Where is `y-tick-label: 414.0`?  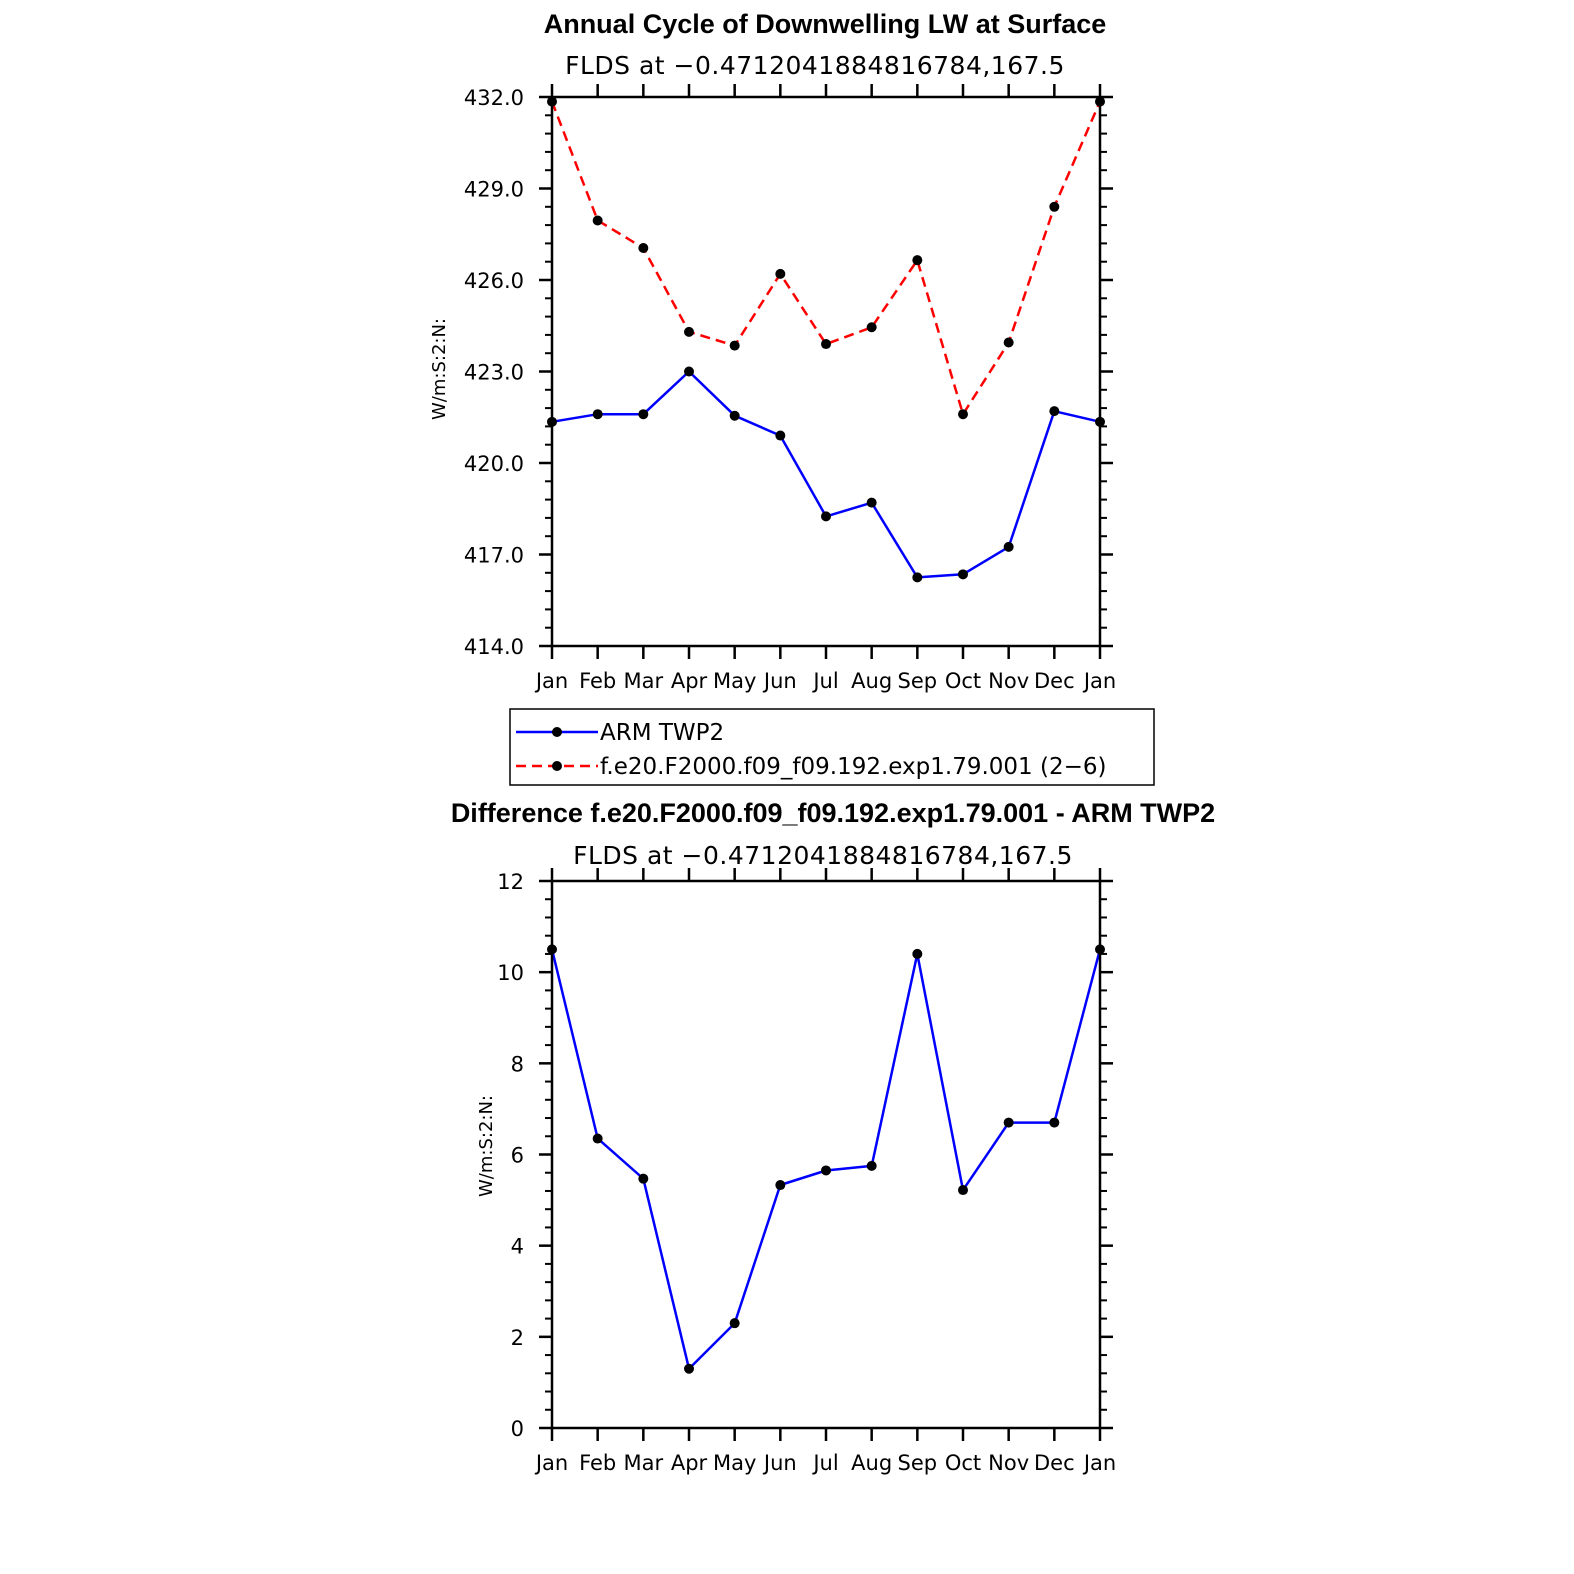
y-tick-label: 414.0 is located at coordinates (494, 647).